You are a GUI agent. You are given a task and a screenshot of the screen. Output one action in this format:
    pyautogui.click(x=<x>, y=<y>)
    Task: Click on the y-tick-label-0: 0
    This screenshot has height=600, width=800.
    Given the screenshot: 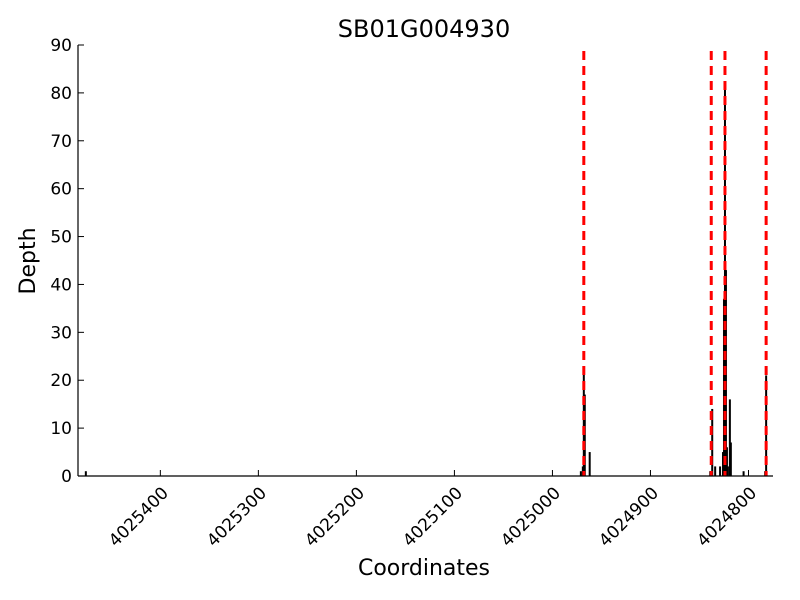 What is the action you would take?
    pyautogui.click(x=66, y=477)
    